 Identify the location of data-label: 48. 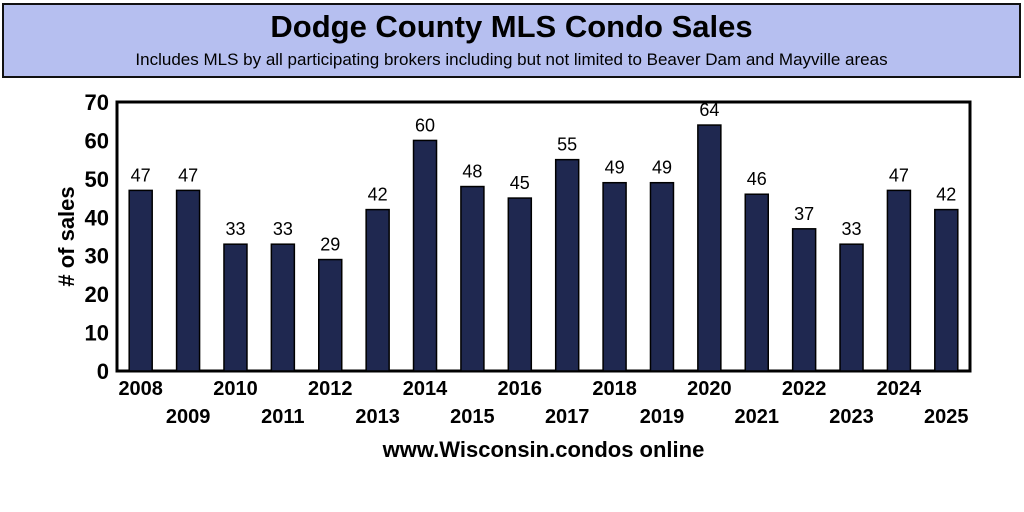
(472, 172).